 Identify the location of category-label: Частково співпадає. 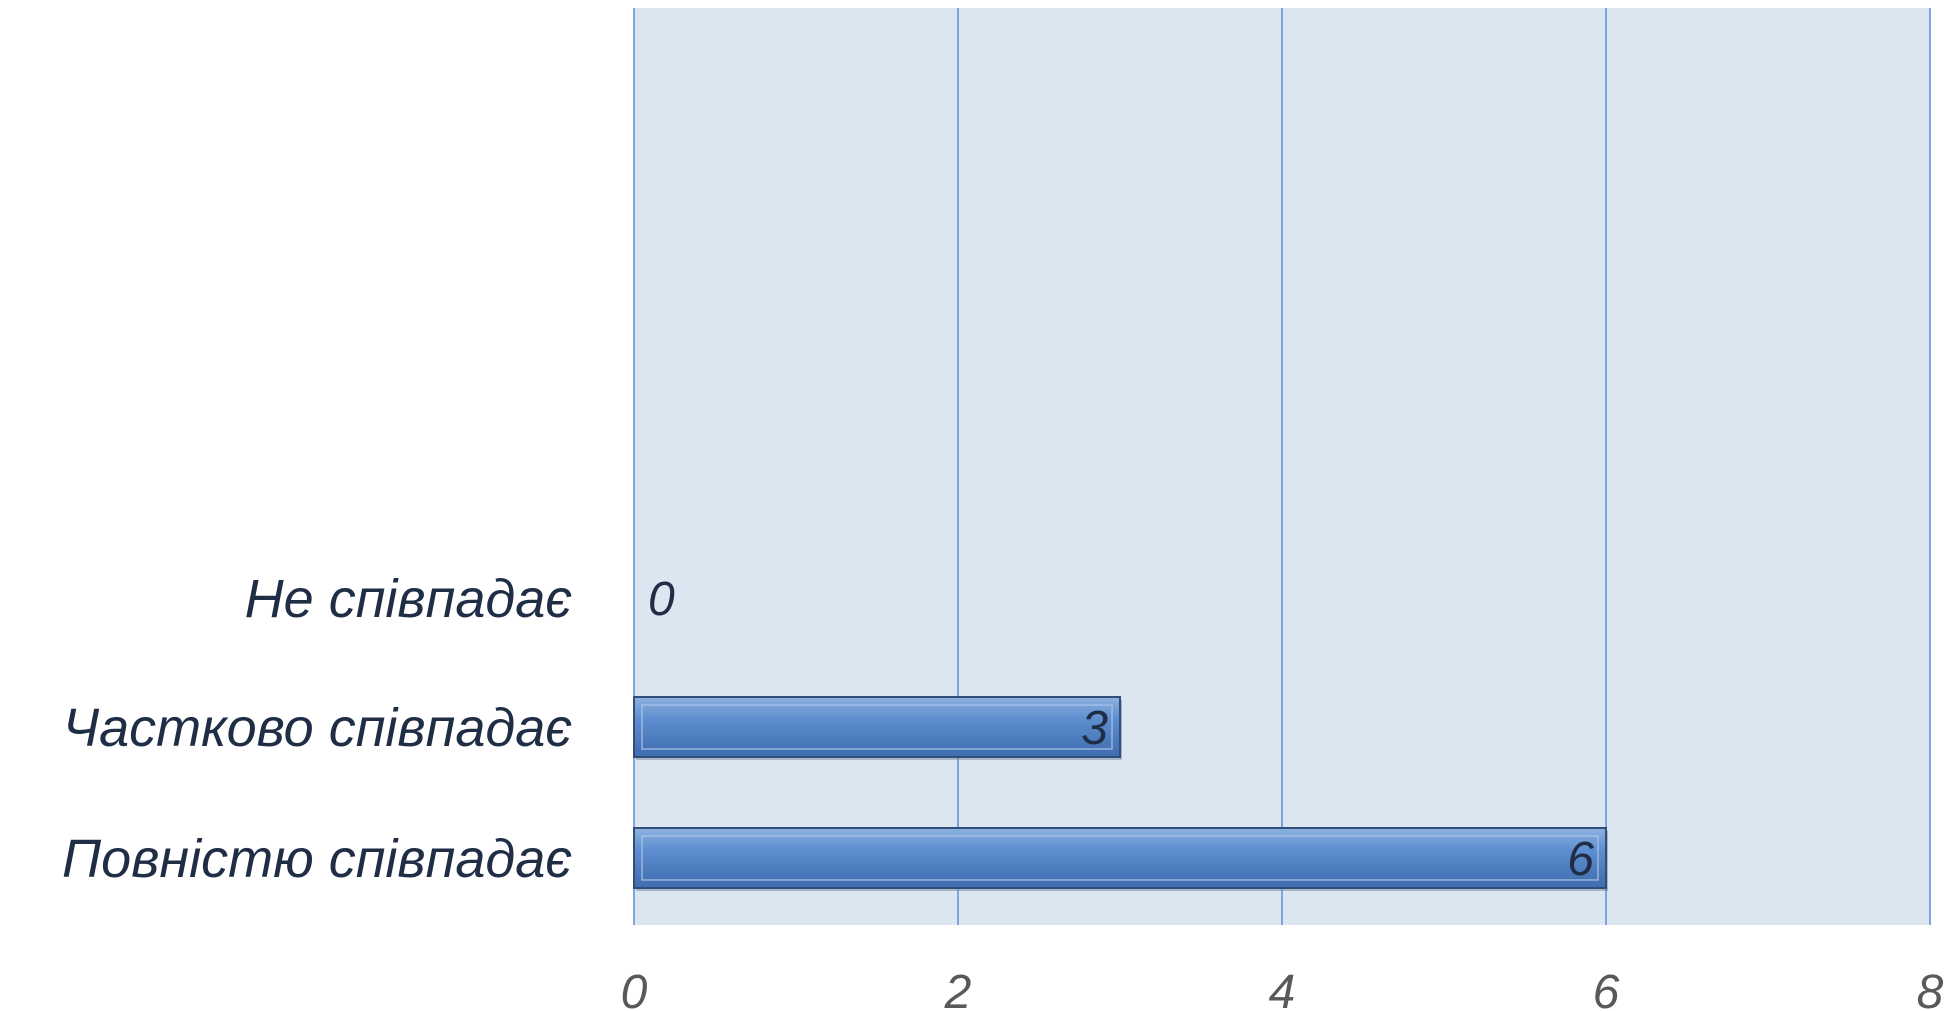
(317, 728).